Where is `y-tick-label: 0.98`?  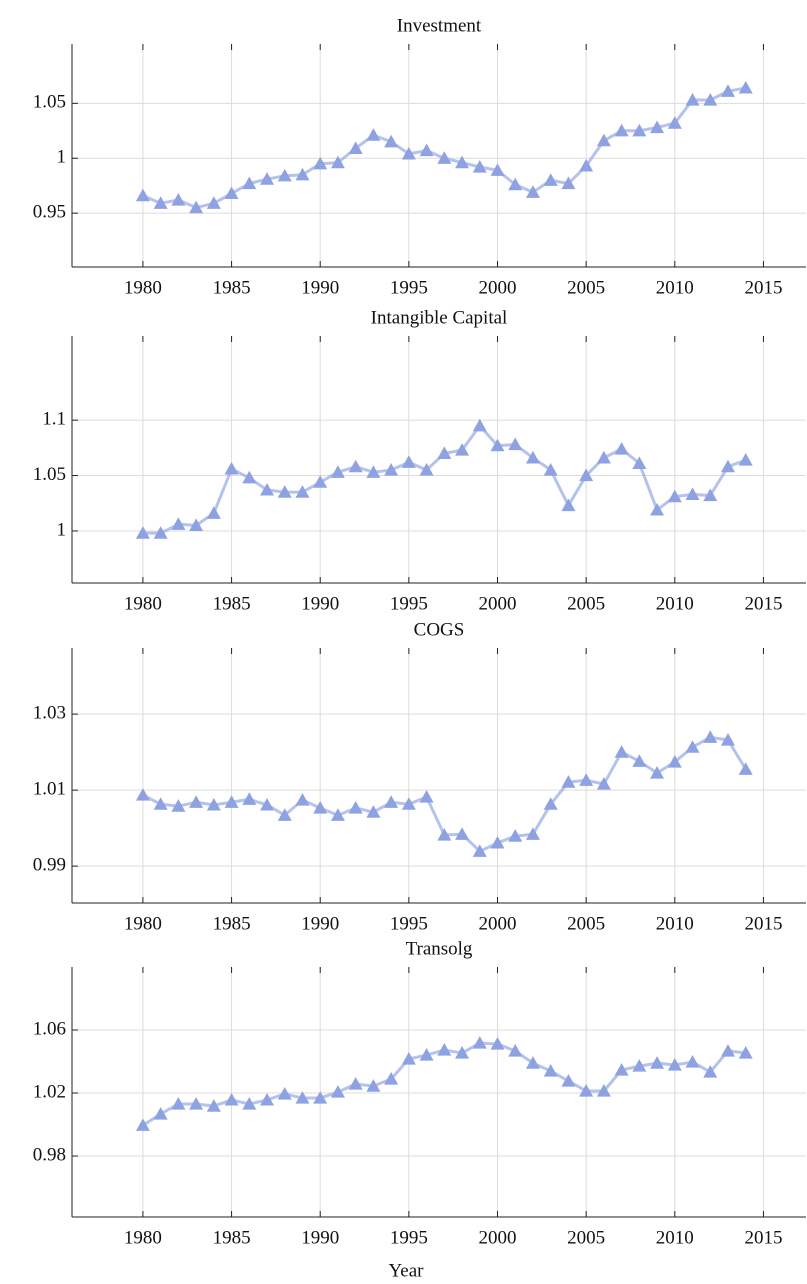
y-tick-label: 0.98 is located at coordinates (49, 1154).